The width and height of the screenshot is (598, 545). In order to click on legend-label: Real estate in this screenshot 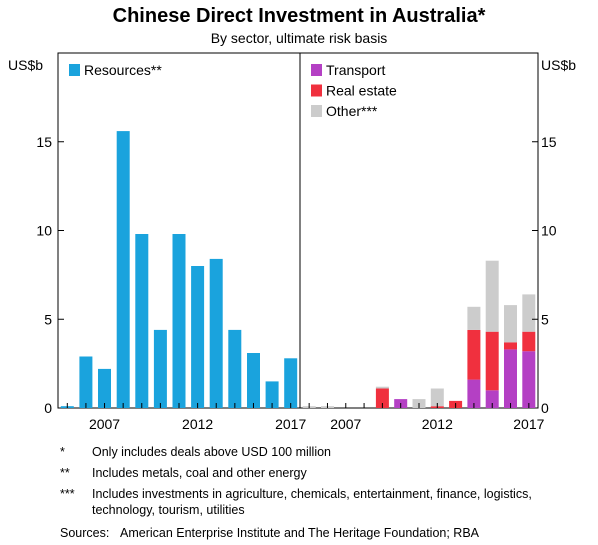, I will do `click(361, 91)`.